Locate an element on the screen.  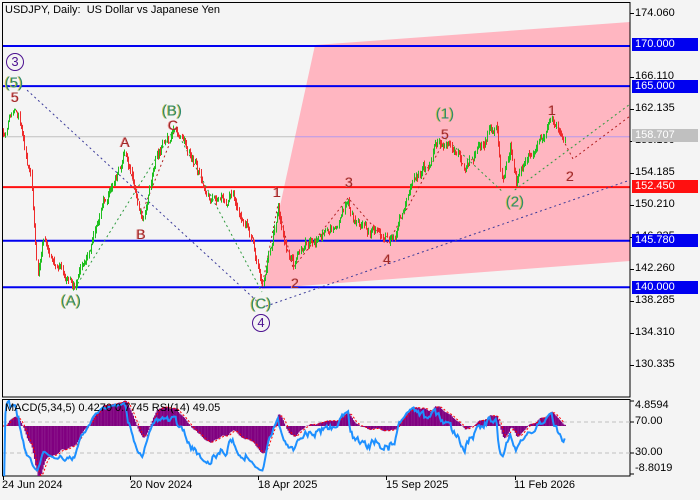
price-tick-label: 142.260 is located at coordinates (655, 268).